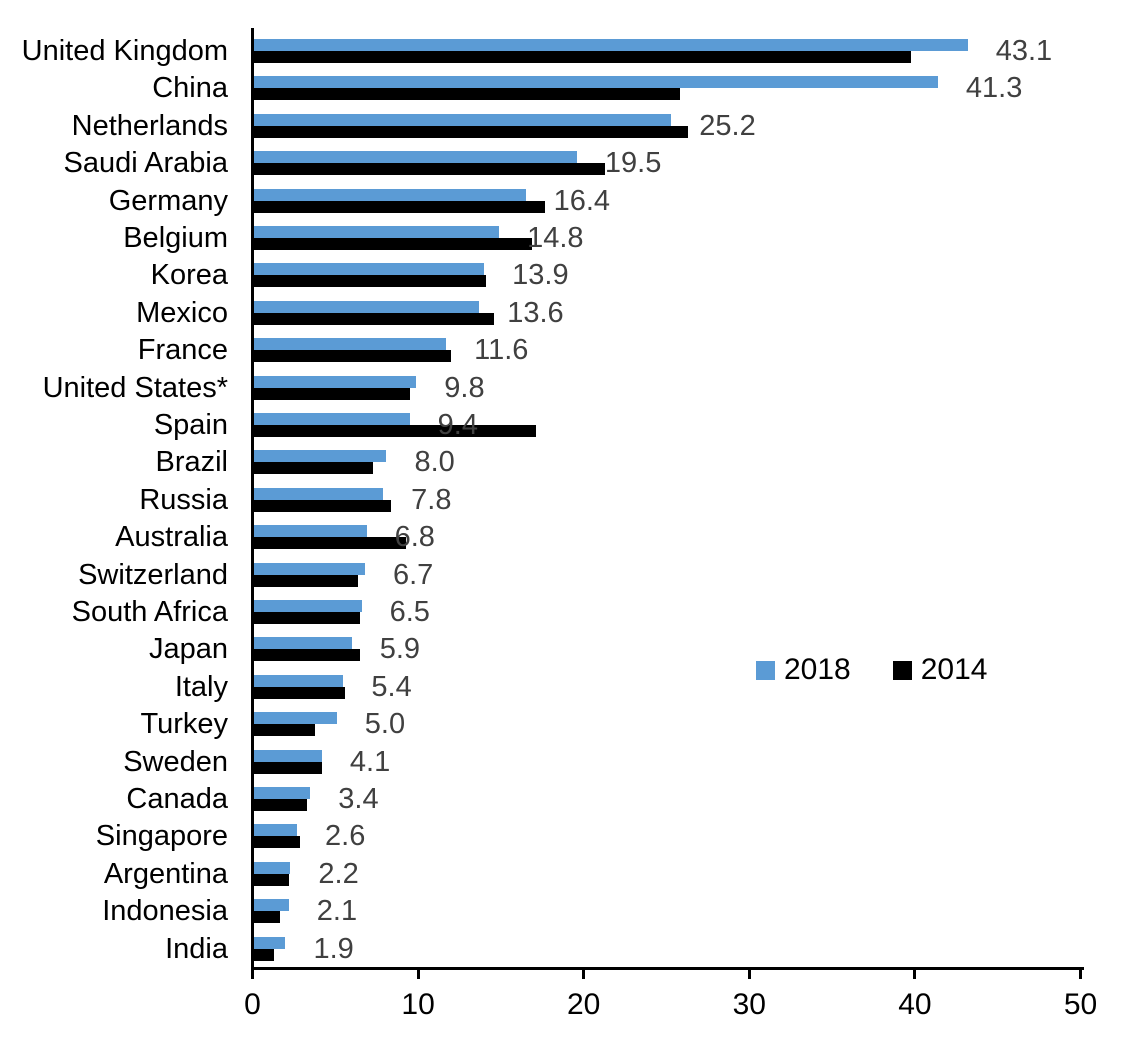 This screenshot has height=1041, width=1123. Describe the element at coordinates (1080, 1004) in the screenshot. I see `x-axis-tick-label: 50` at that location.